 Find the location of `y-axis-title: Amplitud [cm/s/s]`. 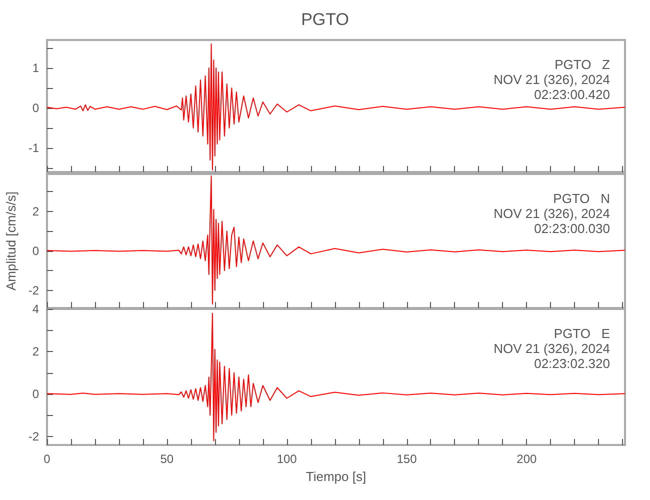

y-axis-title: Amplitud [cm/s/s] is located at coordinates (10, 241).